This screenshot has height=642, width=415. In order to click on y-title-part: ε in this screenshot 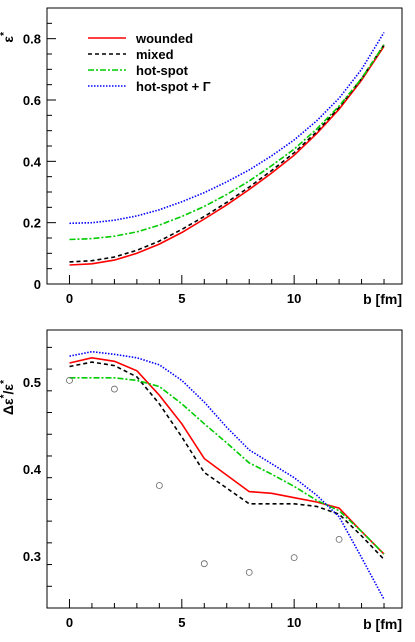, I will do `click(8, 39)`.